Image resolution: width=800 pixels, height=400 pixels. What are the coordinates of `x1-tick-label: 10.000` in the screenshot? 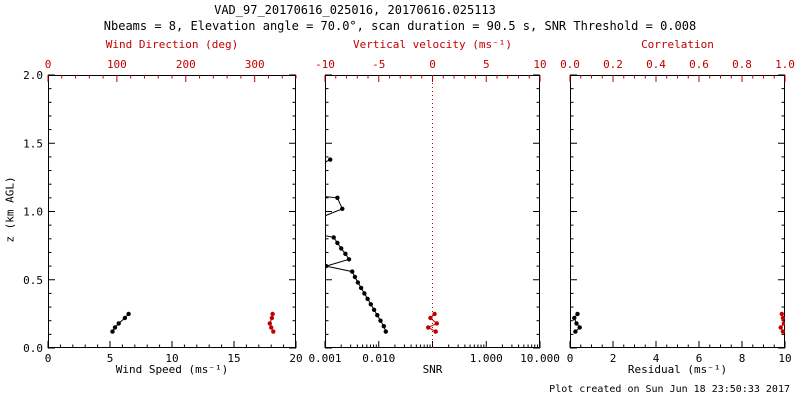 It's located at (540, 358).